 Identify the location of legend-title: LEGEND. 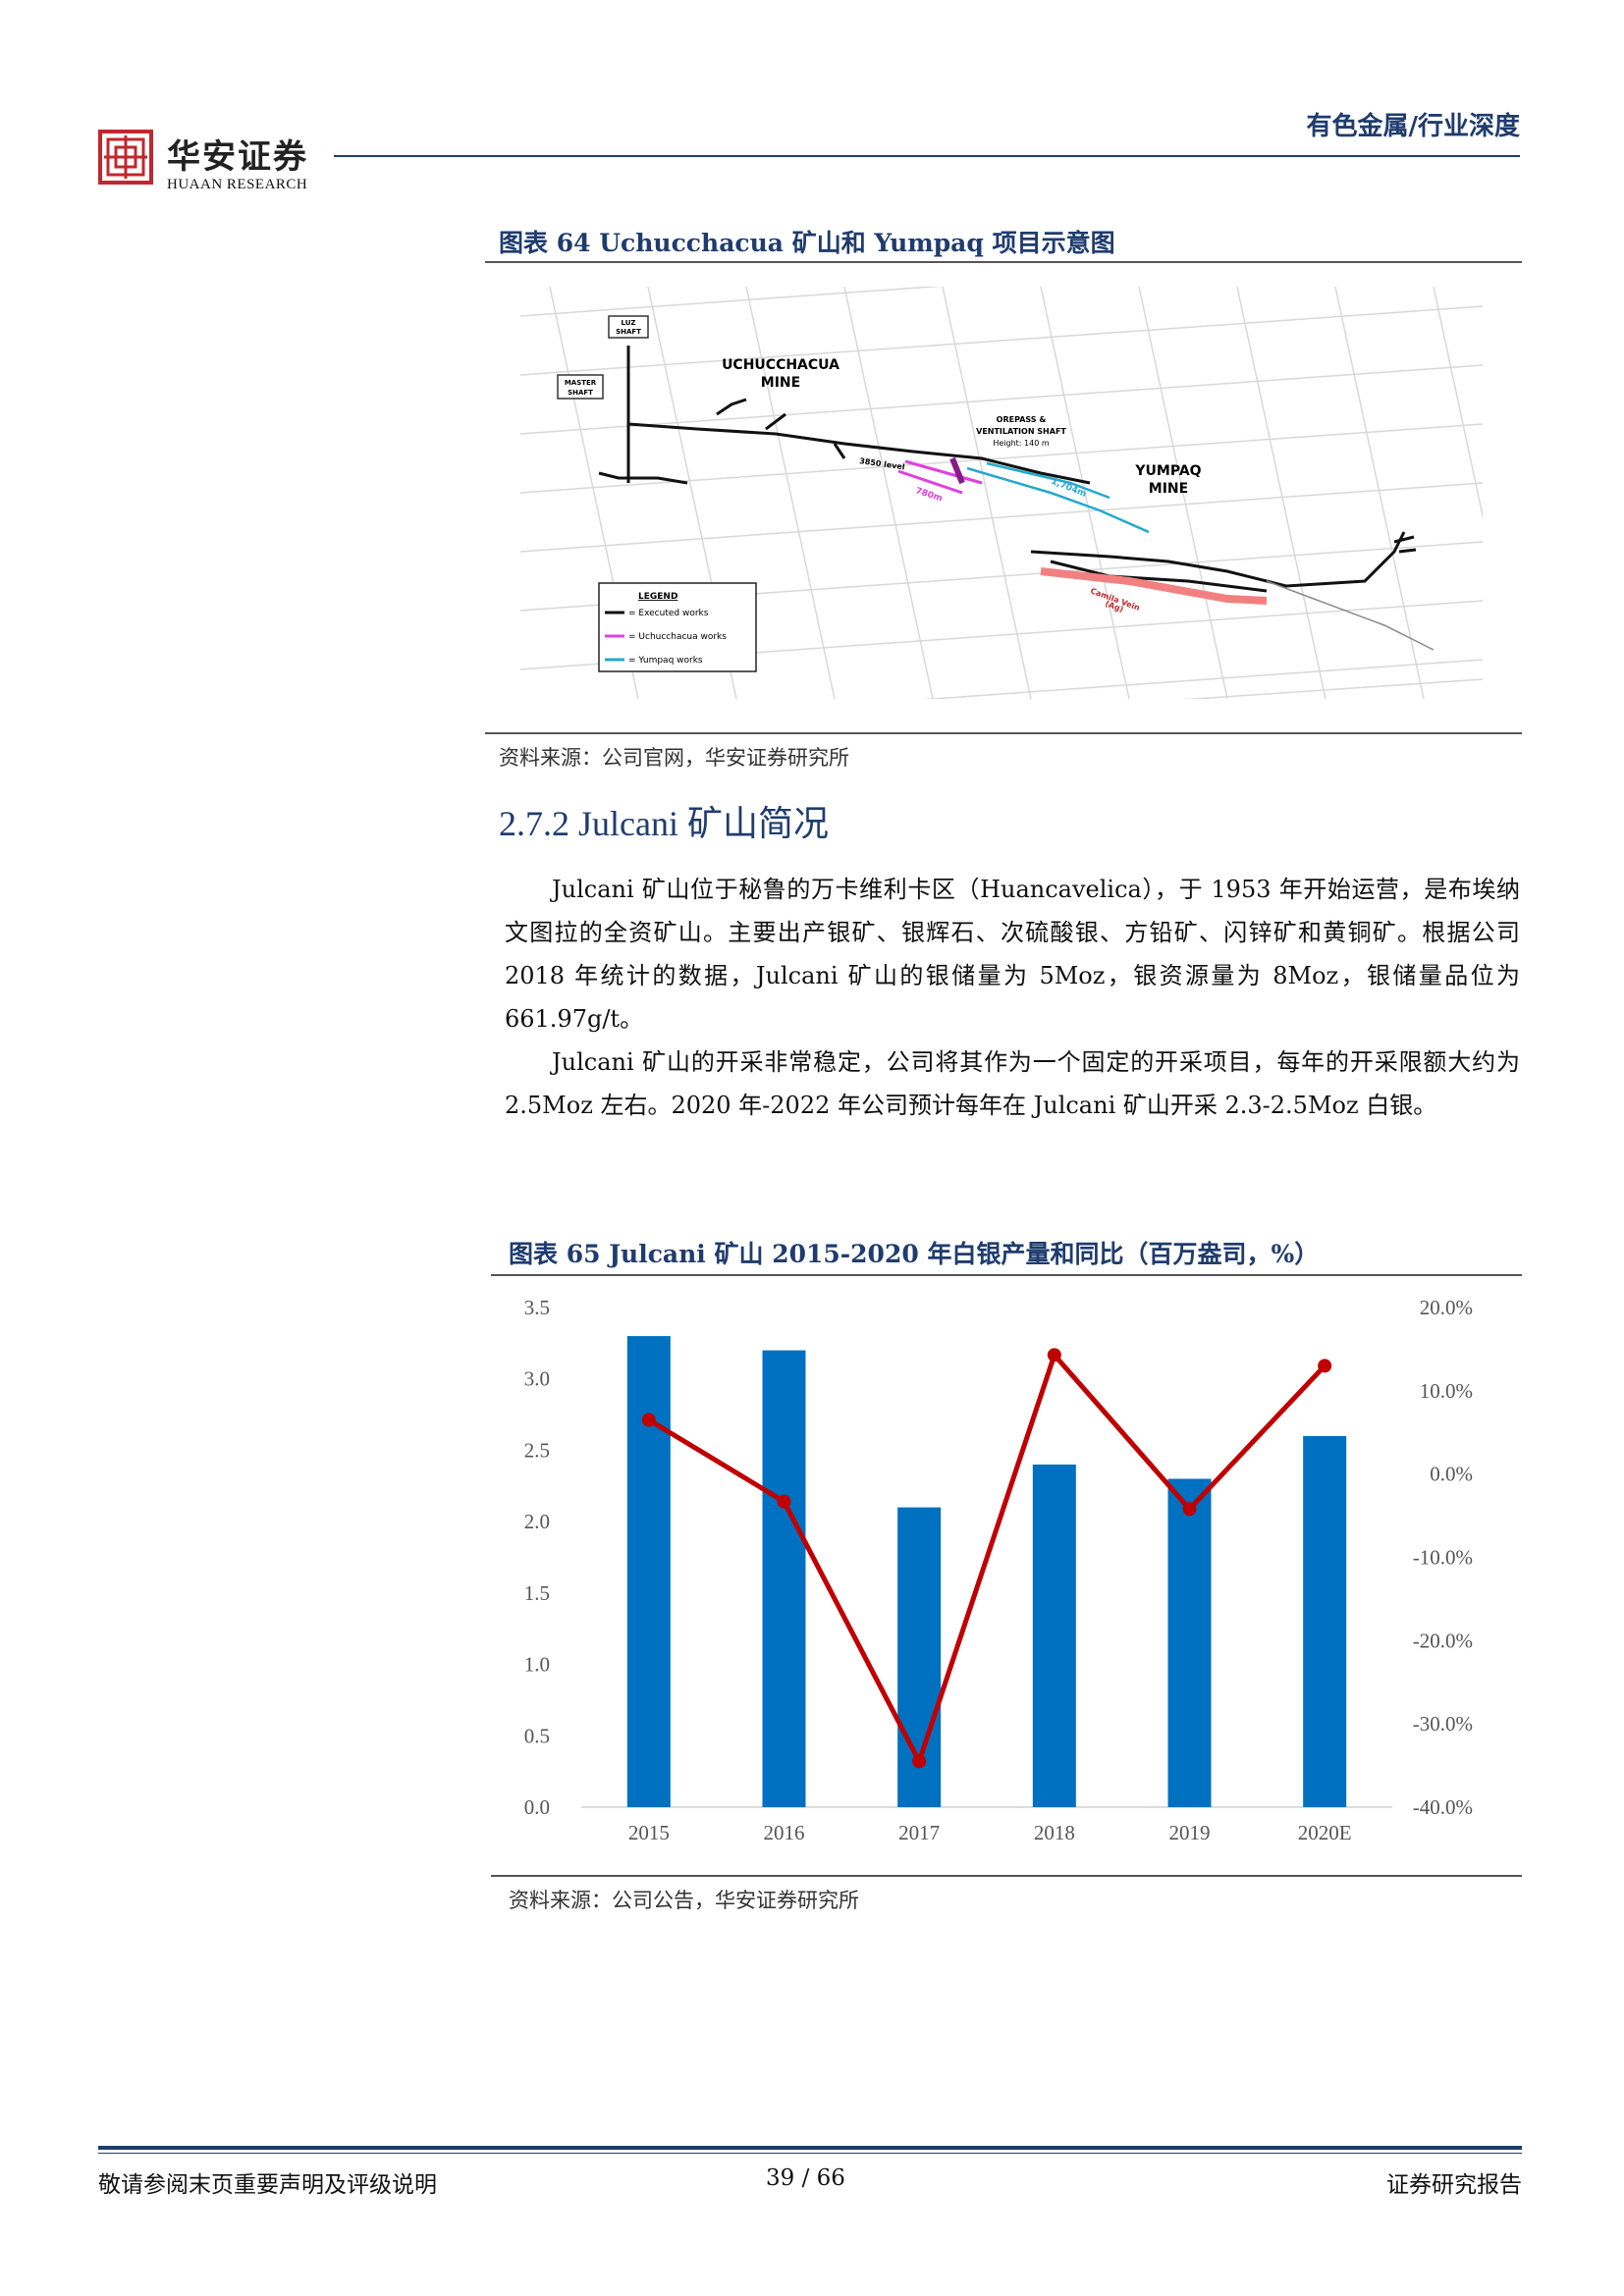
(657, 597).